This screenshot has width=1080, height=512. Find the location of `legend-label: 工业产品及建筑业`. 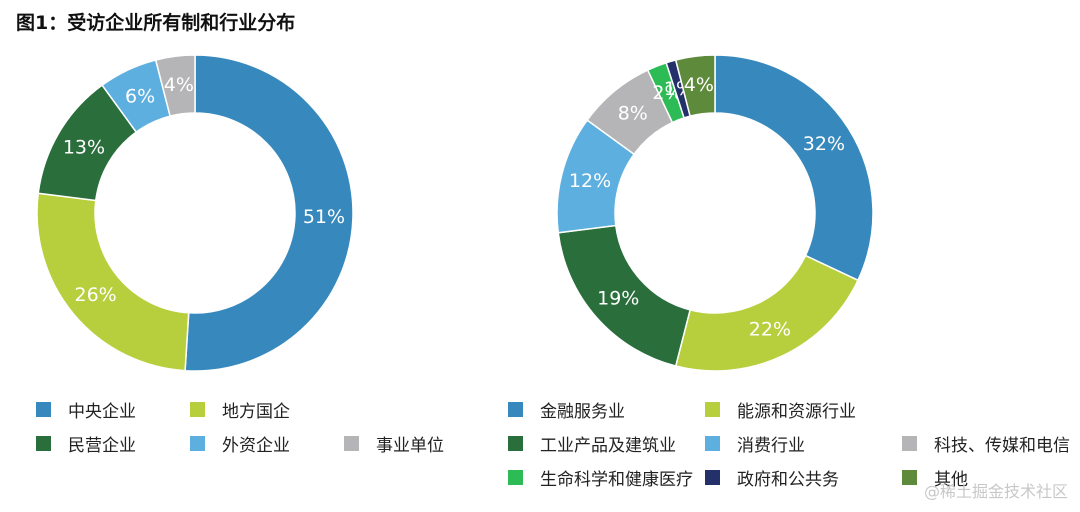

legend-label: 工业产品及建筑业 is located at coordinates (608, 445).